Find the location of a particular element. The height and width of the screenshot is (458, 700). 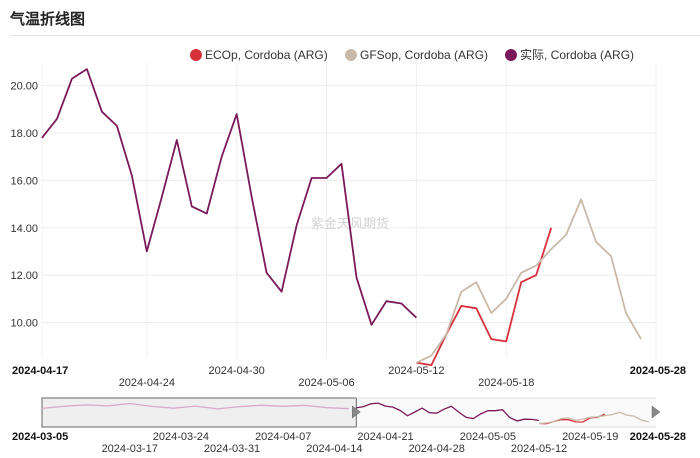

navigator-unselected-mask is located at coordinates (199, 412).